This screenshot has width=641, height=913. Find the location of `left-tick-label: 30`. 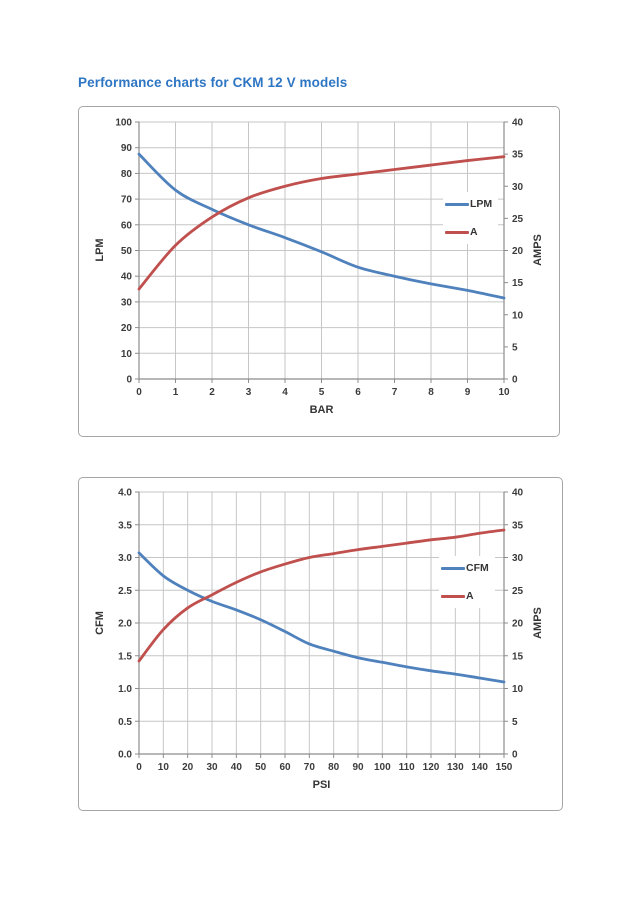

left-tick-label: 30 is located at coordinates (127, 302).